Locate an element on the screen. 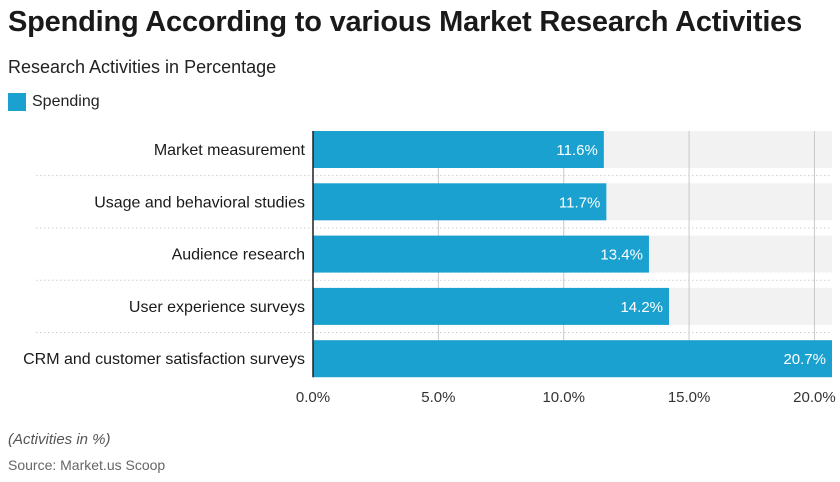  source-note: Source: Market.us Scoop is located at coordinates (87, 465).